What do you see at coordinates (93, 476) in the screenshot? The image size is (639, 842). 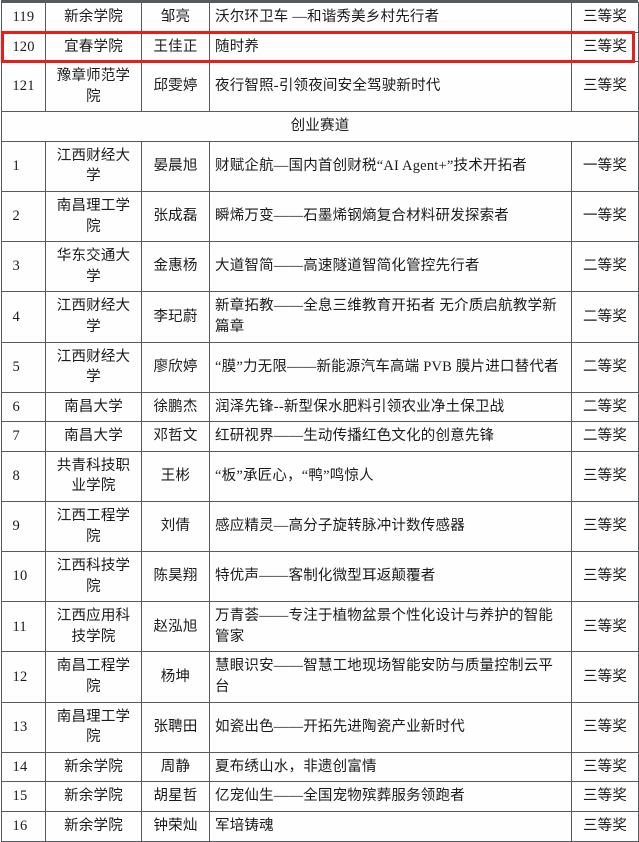 I see `school-name-cell: 共青科技职业学院` at bounding box center [93, 476].